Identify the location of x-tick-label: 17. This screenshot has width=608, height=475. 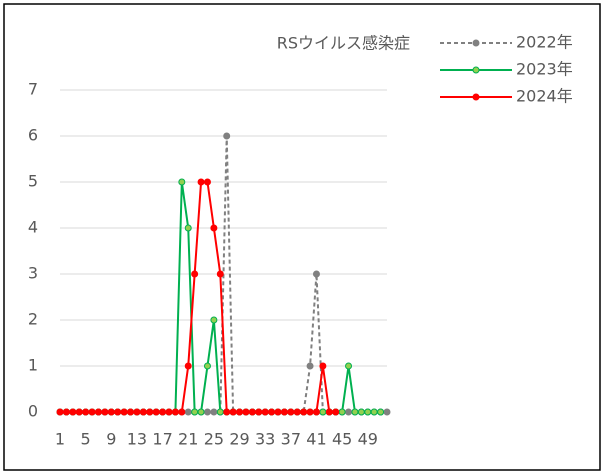
(162, 439).